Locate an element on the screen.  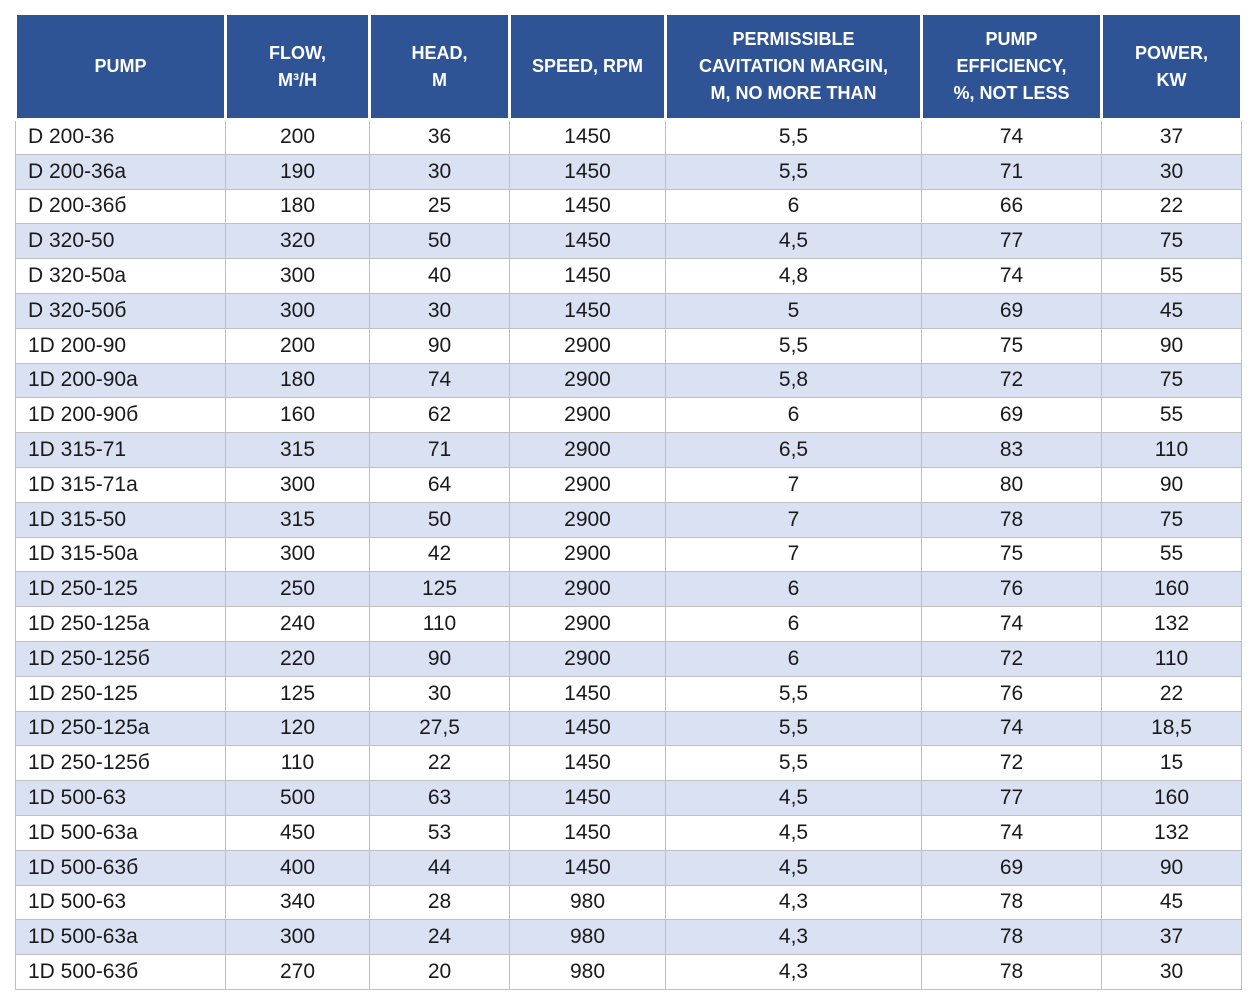
cell-pump: 1D 500-63 is located at coordinates (120, 798).